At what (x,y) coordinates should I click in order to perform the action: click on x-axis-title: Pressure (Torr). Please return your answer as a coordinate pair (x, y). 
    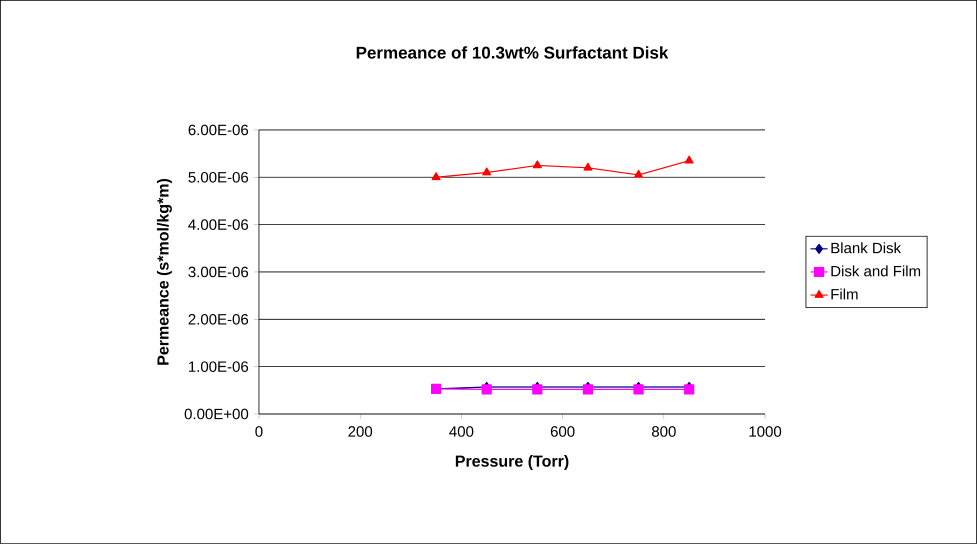
    Looking at the image, I should click on (512, 462).